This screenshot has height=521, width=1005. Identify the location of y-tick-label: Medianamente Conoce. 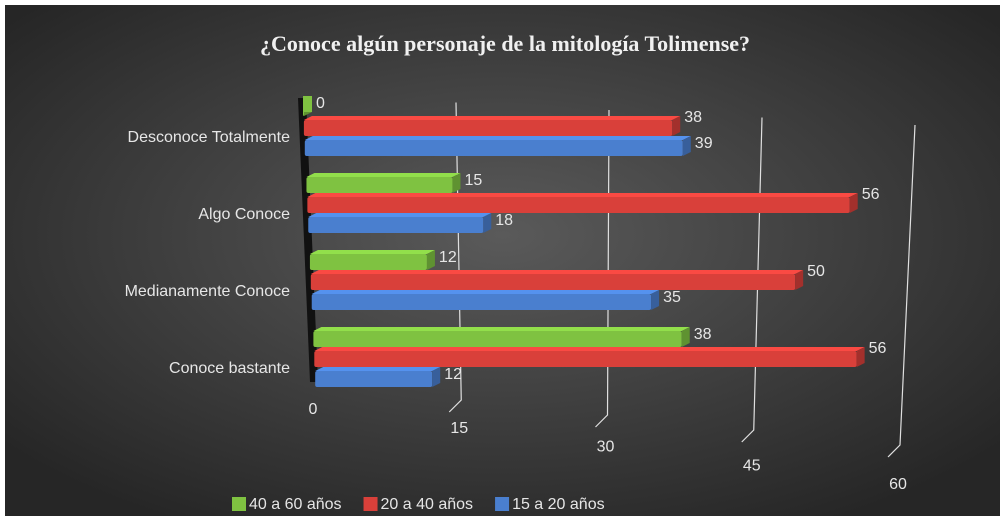
(208, 291).